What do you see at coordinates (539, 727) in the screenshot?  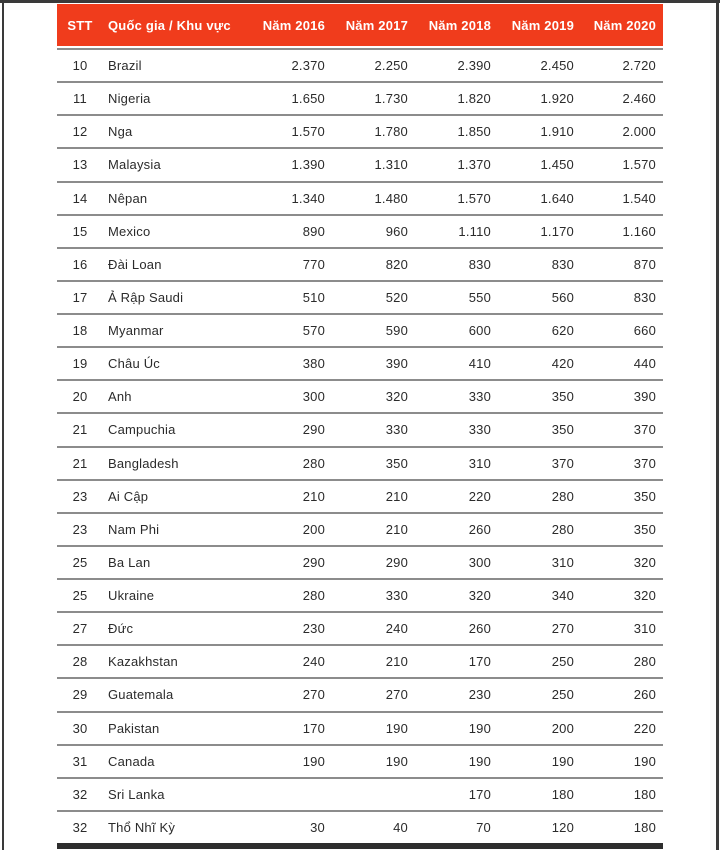 I see `cell-2019: 200` at bounding box center [539, 727].